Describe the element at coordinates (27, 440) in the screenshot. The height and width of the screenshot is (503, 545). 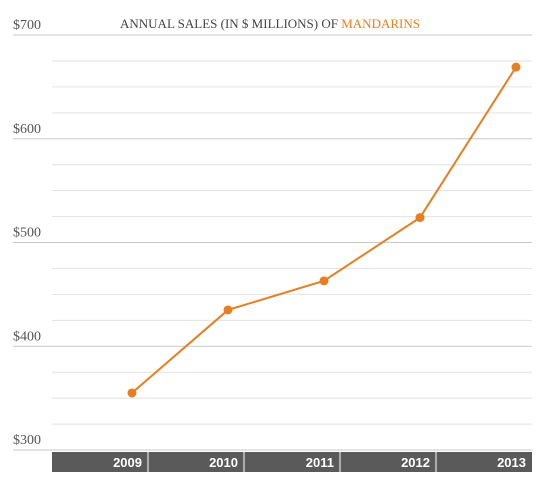
I see `y-tick-label: $300` at that location.